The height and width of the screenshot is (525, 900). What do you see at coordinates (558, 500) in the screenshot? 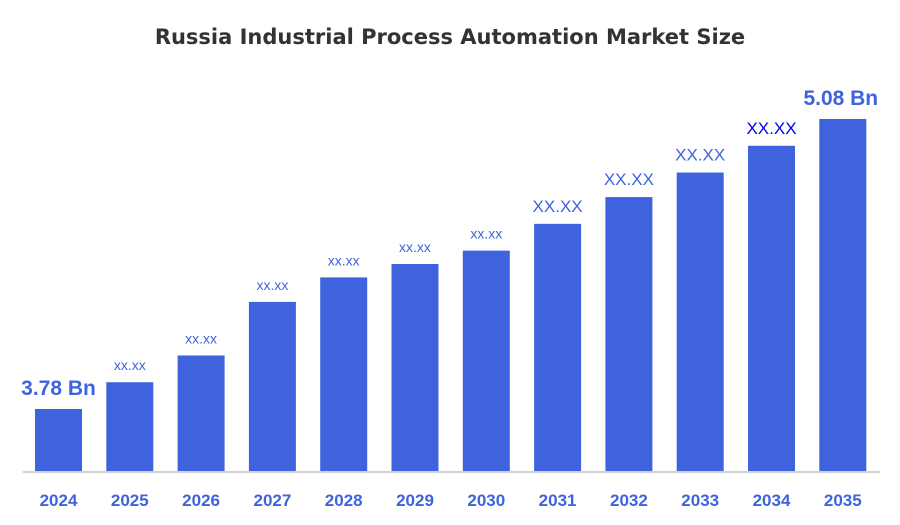
I see `x-tick-label: 2031` at bounding box center [558, 500].